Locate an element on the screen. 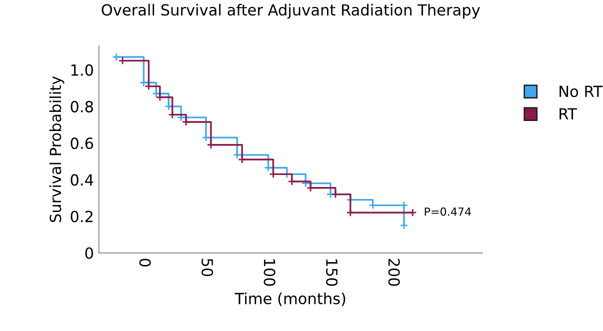 Image resolution: width=603 pixels, height=331 pixels. legend-label: No RT is located at coordinates (581, 92).